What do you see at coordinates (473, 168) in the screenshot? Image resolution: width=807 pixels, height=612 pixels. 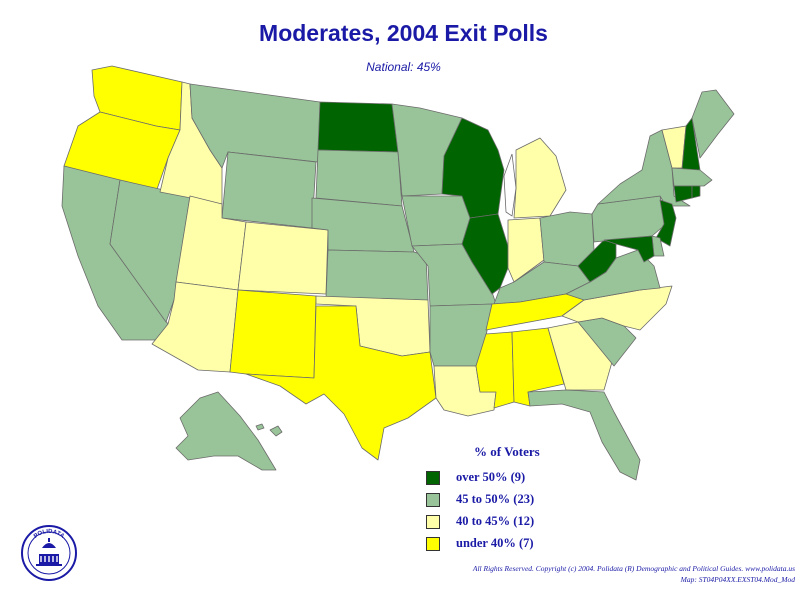 I see `state-WI` at bounding box center [473, 168].